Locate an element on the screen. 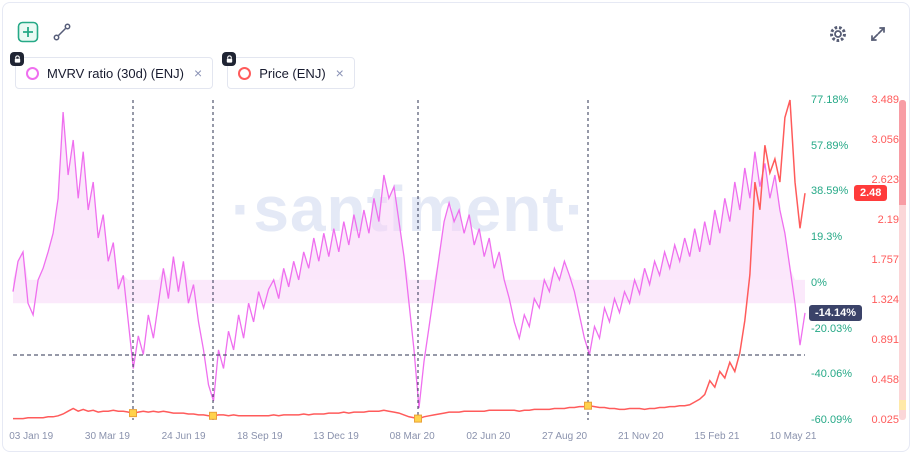 This screenshot has width=912, height=454. fullscreen-glyph is located at coordinates (878, 34).